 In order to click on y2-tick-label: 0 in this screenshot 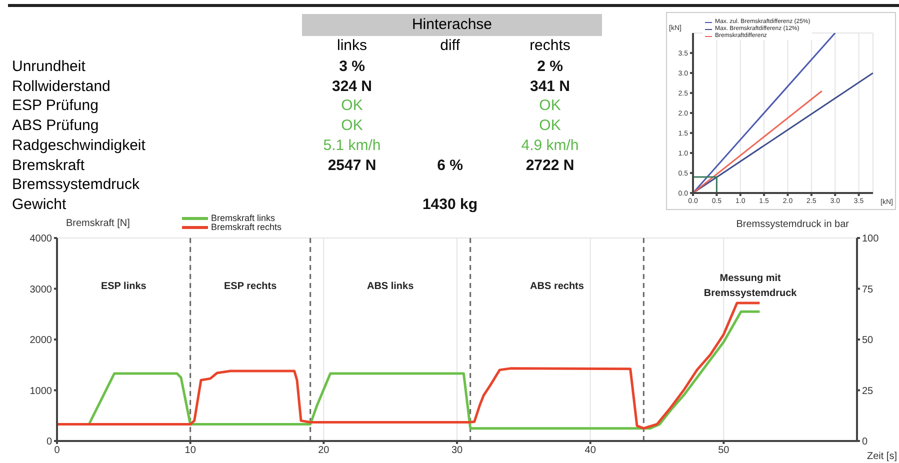, I will do `click(865, 442)`.